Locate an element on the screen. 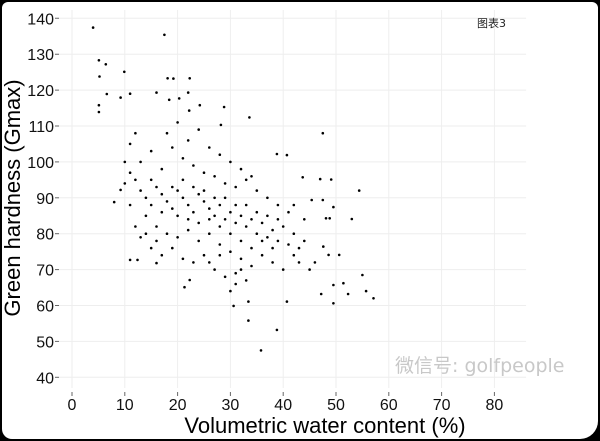  y-tick-label: 90 is located at coordinates (45, 199).